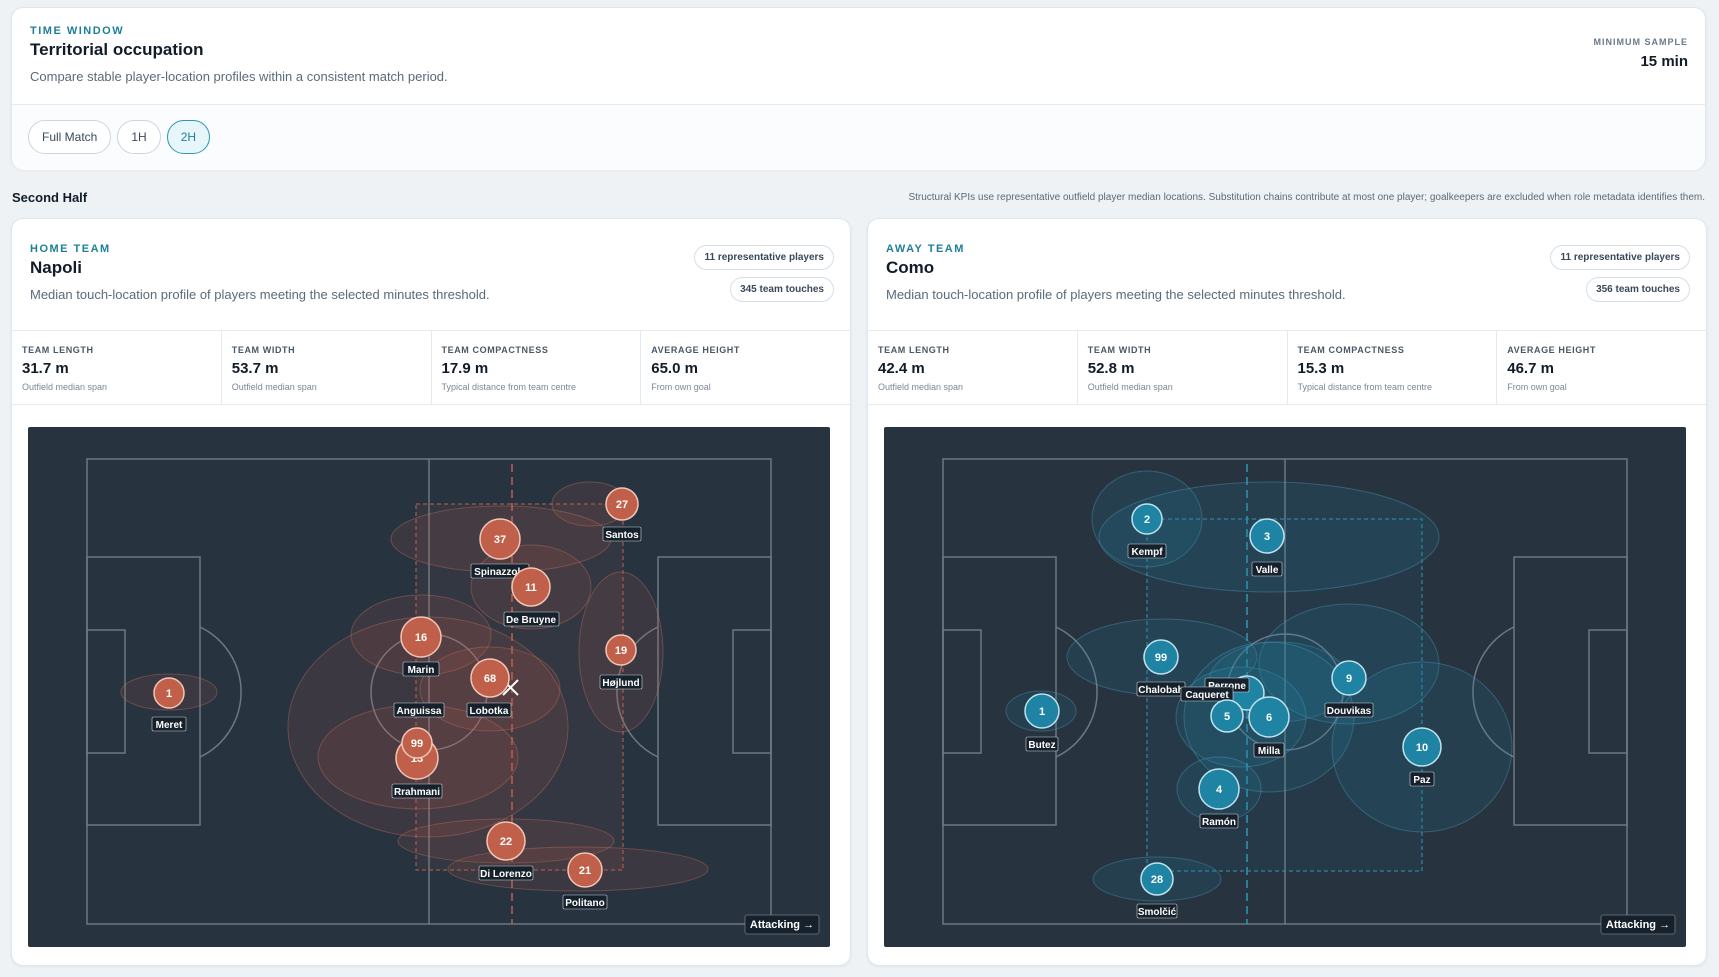 This screenshot has width=1719, height=977. I want to click on player-22: 22 Di Lorenzo, so click(506, 851).